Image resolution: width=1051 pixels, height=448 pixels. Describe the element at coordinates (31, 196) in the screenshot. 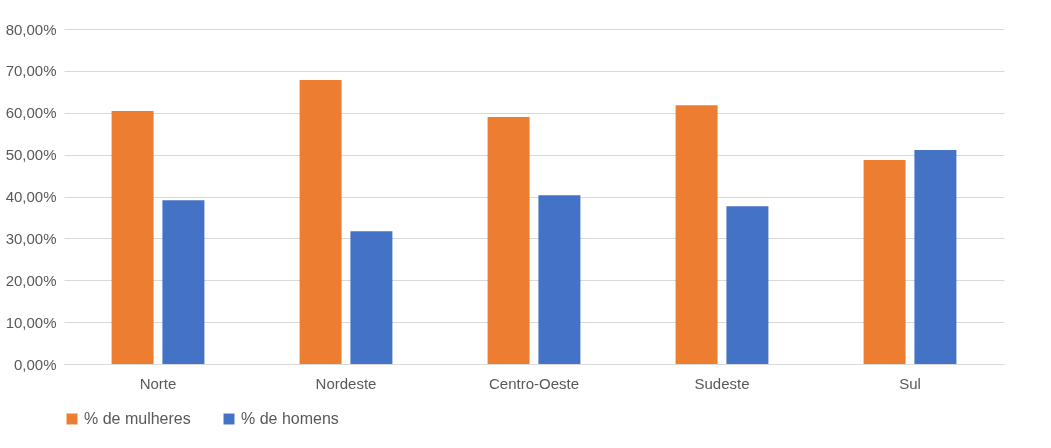

I see `y-tick-label: 40,00%` at that location.